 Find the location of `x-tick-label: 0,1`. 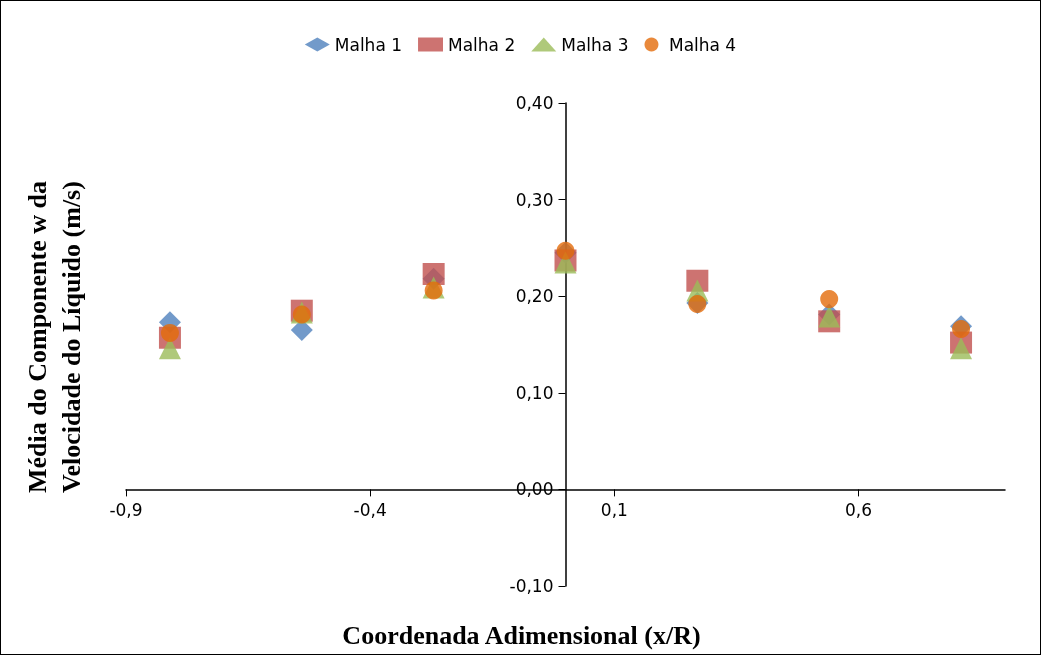

x-tick-label: 0,1 is located at coordinates (614, 509).